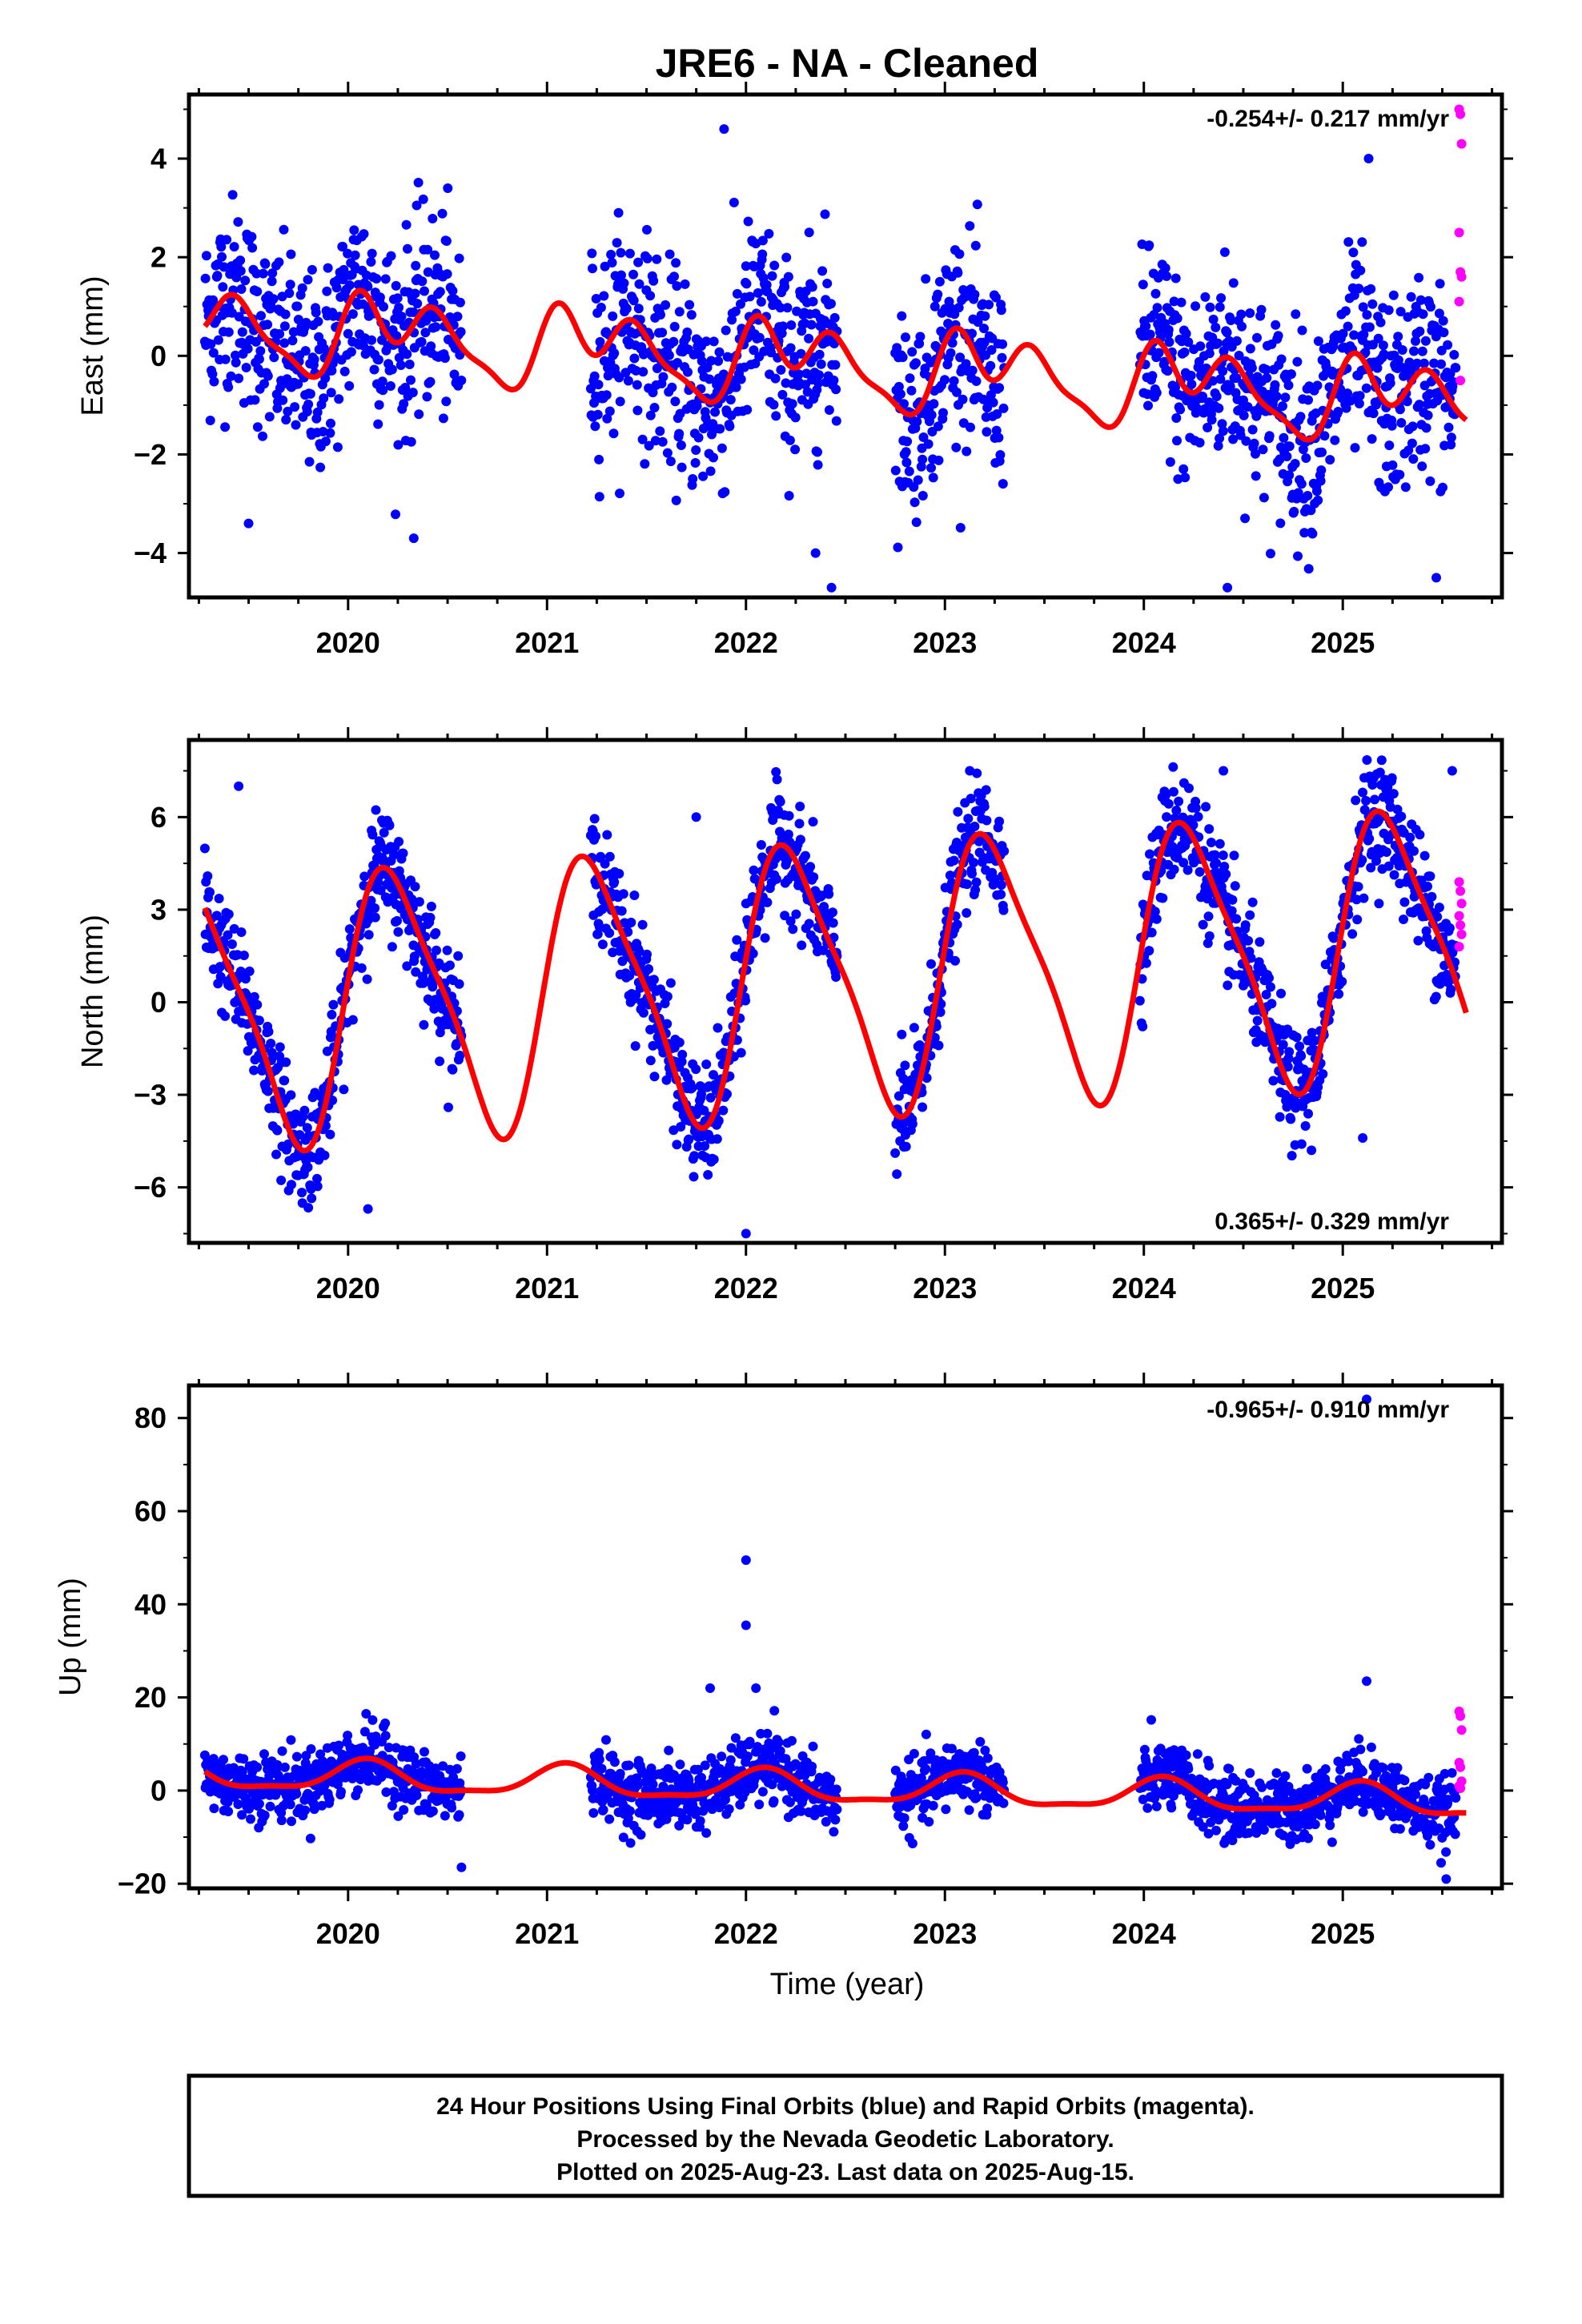  What do you see at coordinates (1144, 642) in the screenshot?
I see `panel-east-xtick: 2024` at bounding box center [1144, 642].